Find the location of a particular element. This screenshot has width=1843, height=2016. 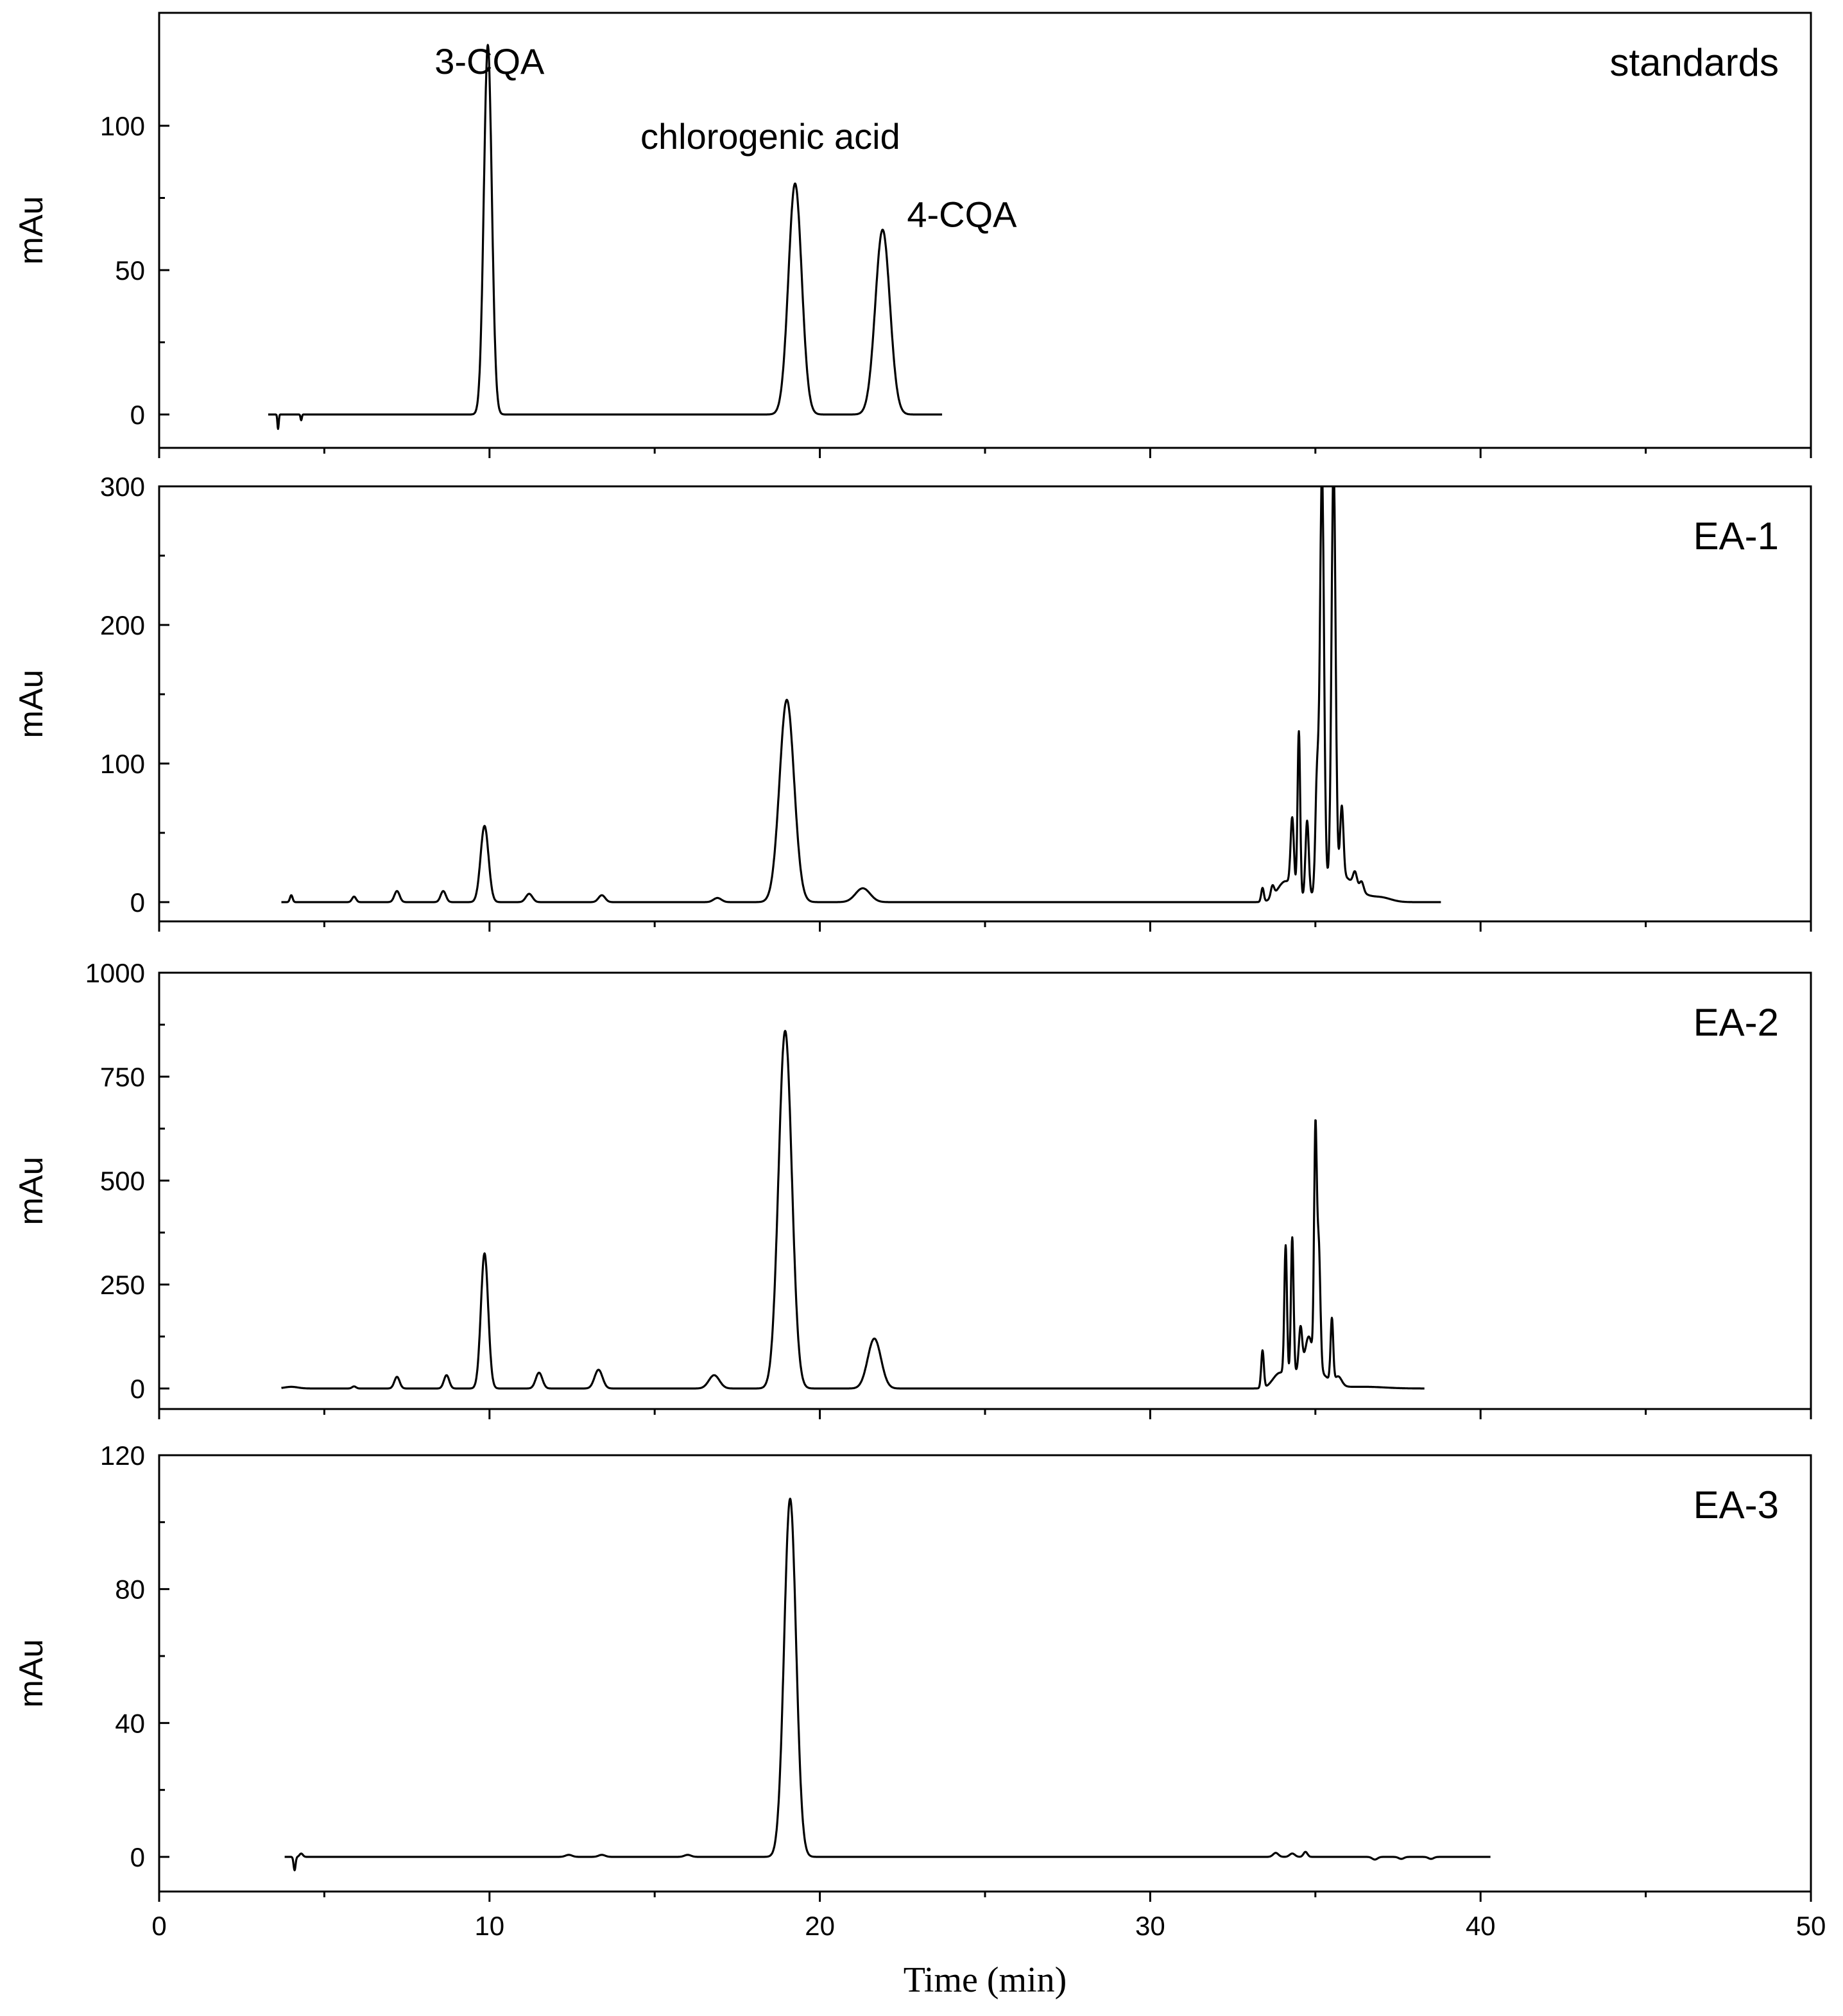

y-tick-label: 80 is located at coordinates (130, 1590).